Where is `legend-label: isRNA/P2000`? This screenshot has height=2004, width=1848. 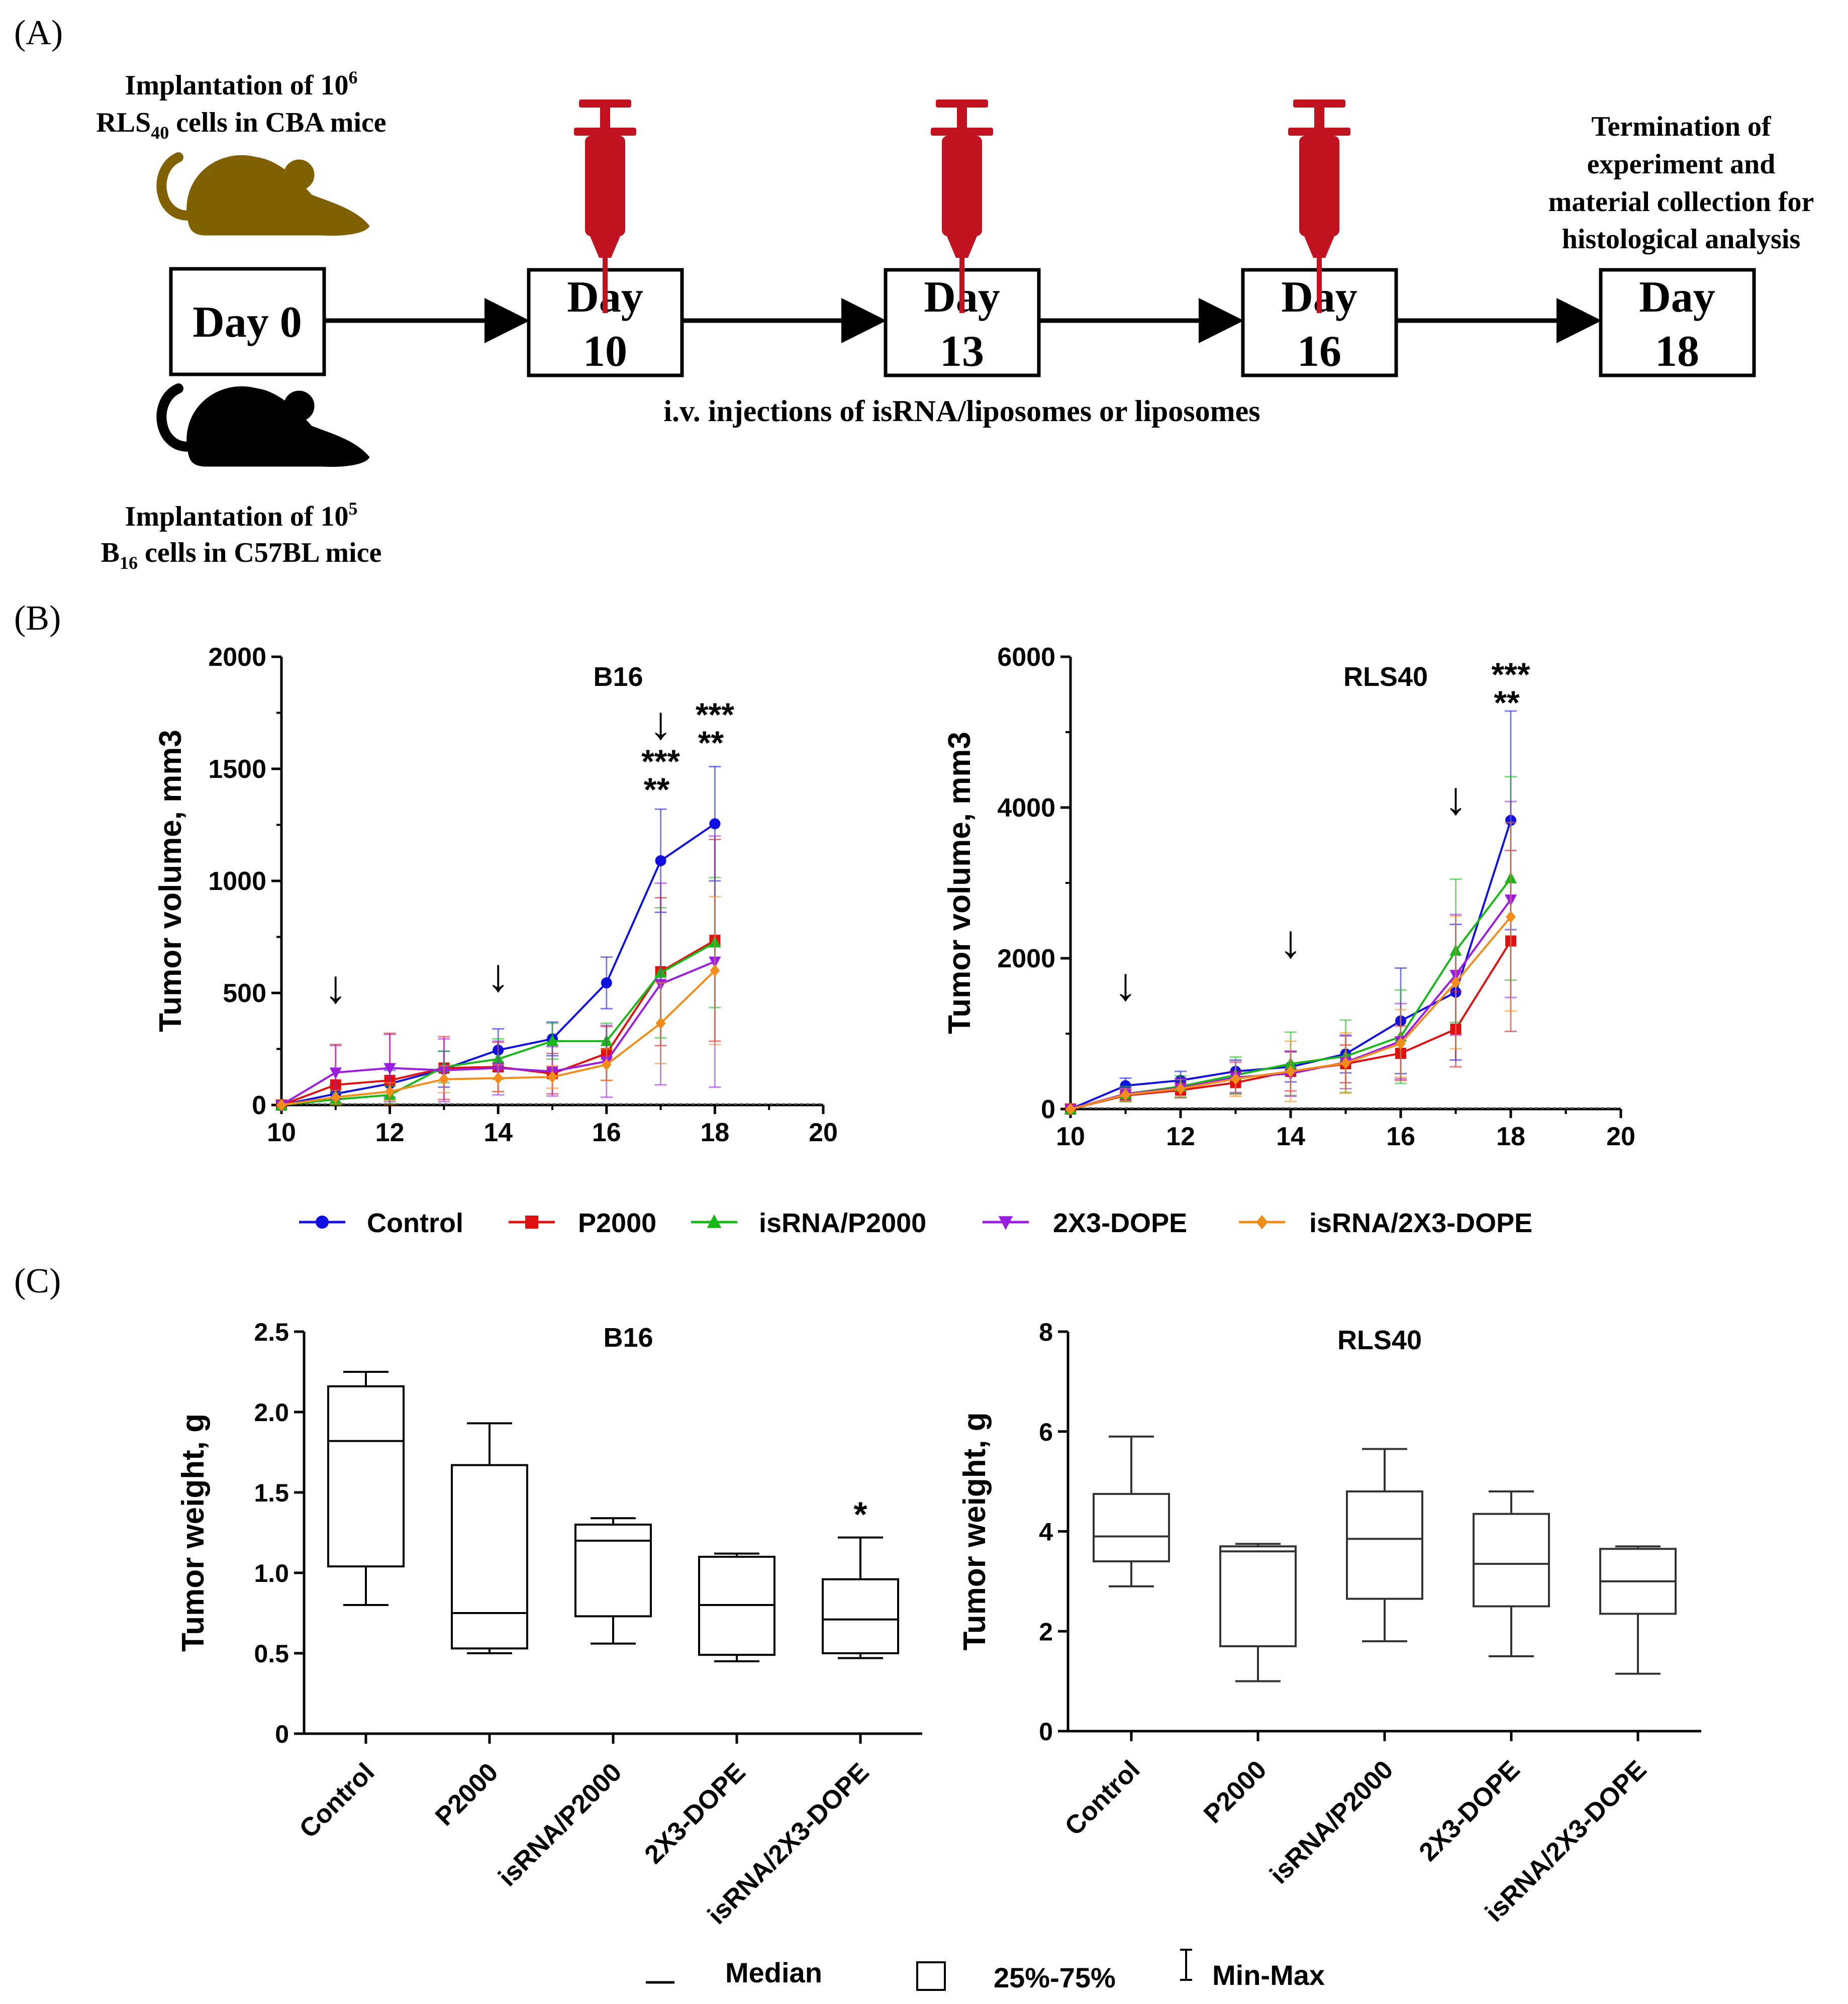
legend-label: isRNA/P2000 is located at coordinates (843, 1223).